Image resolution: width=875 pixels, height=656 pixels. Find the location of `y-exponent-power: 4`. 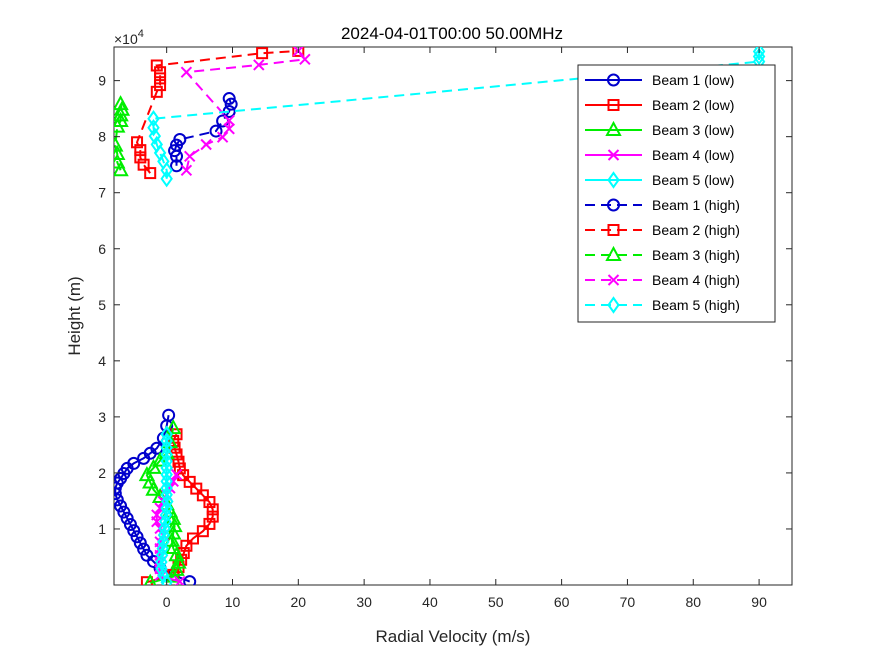

y-exponent-power: 4 is located at coordinates (141, 34).